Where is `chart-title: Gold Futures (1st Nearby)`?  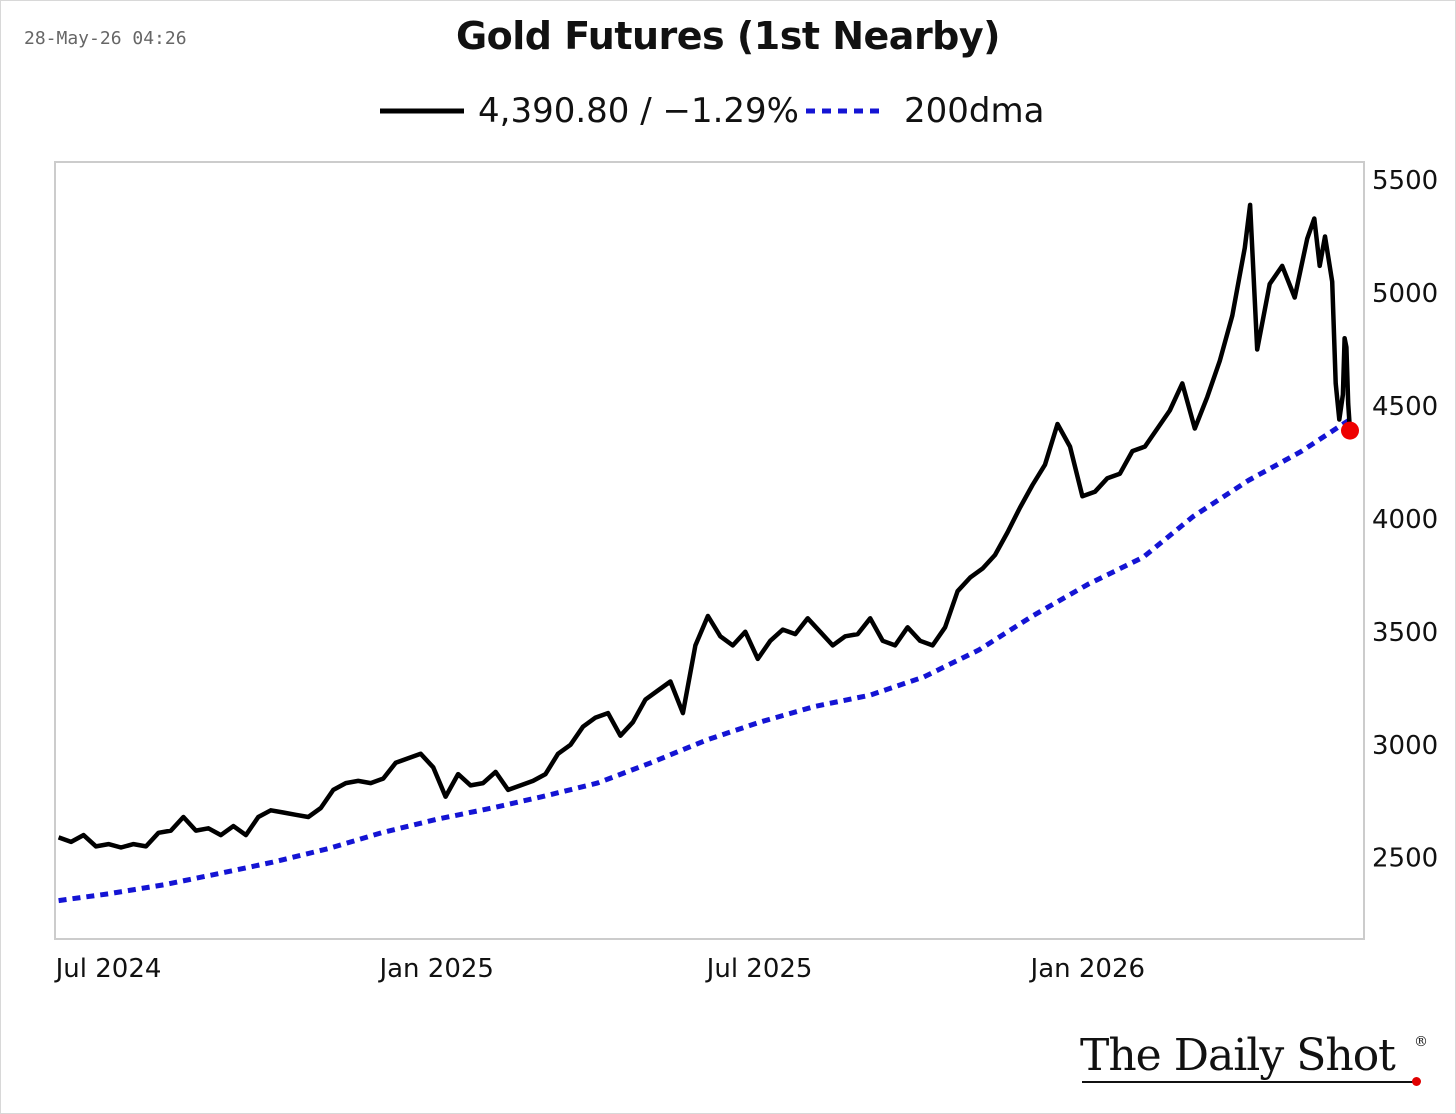 chart-title: Gold Futures (1st Nearby) is located at coordinates (728, 36).